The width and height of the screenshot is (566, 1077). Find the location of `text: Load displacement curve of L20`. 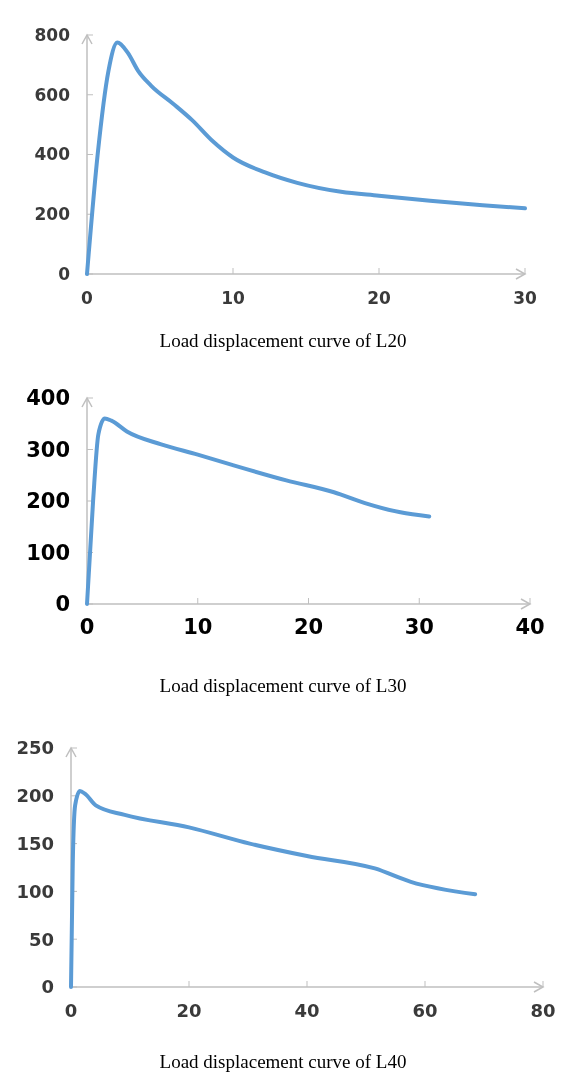

text: Load displacement curve of L20 is located at coordinates (283, 340).